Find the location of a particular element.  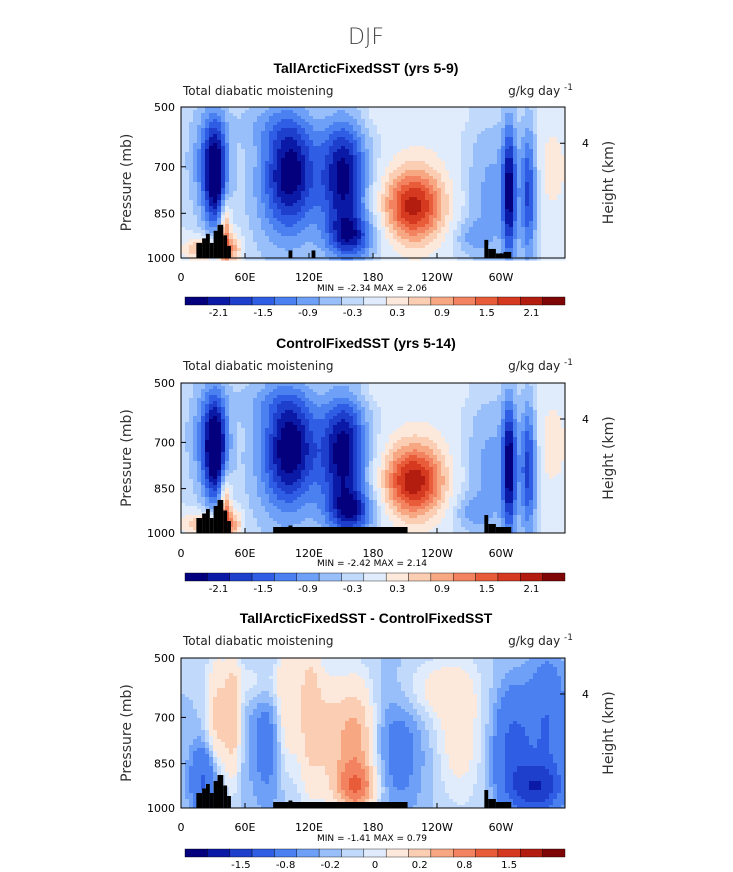

colorbar-swatch is located at coordinates (487, 301).